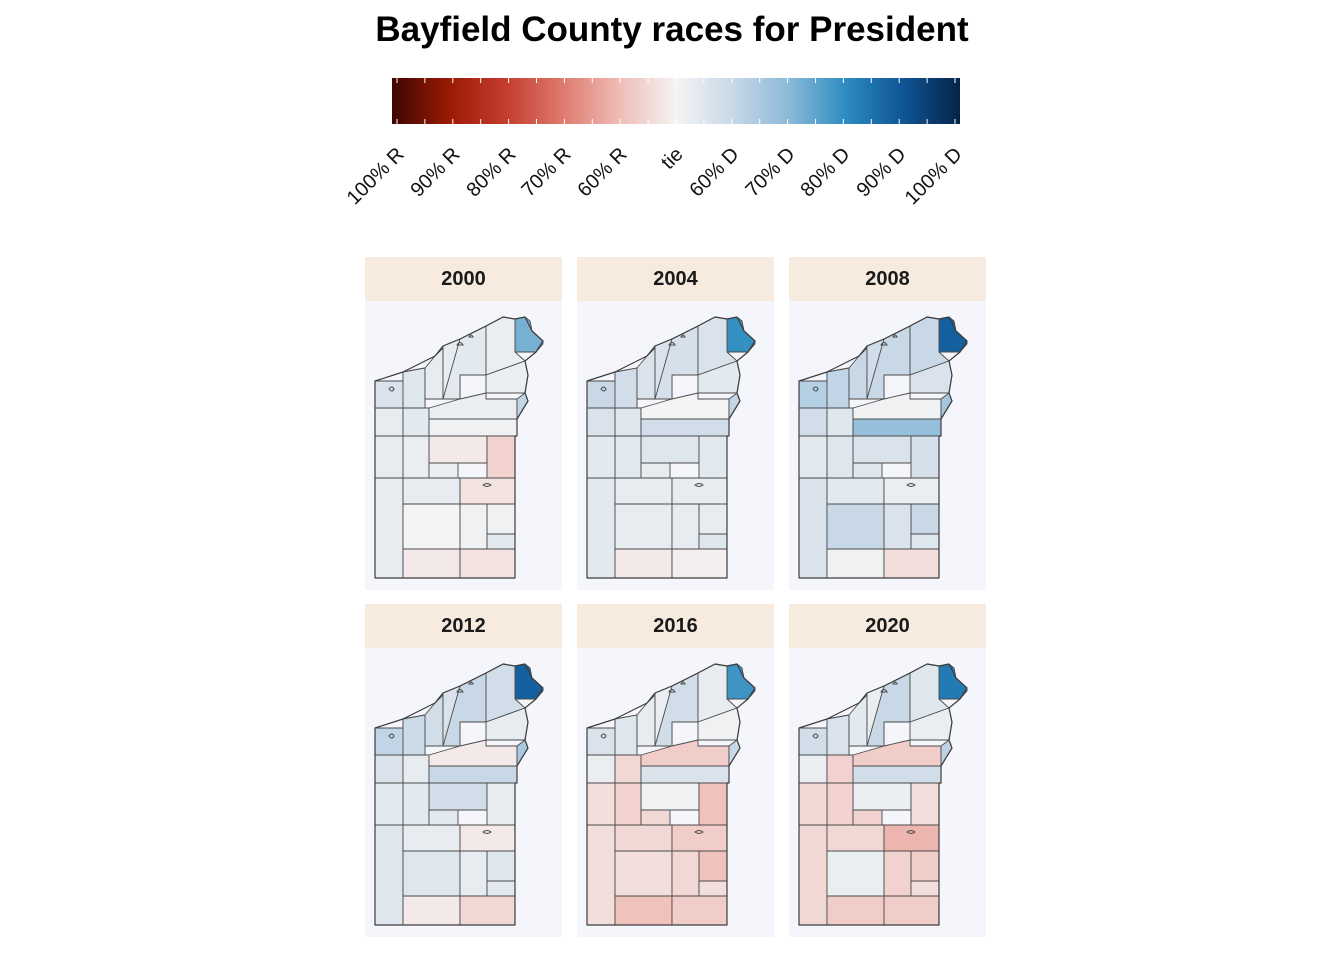 This screenshot has height=960, width=1344. I want to click on panel-2000: 2000, so click(463, 423).